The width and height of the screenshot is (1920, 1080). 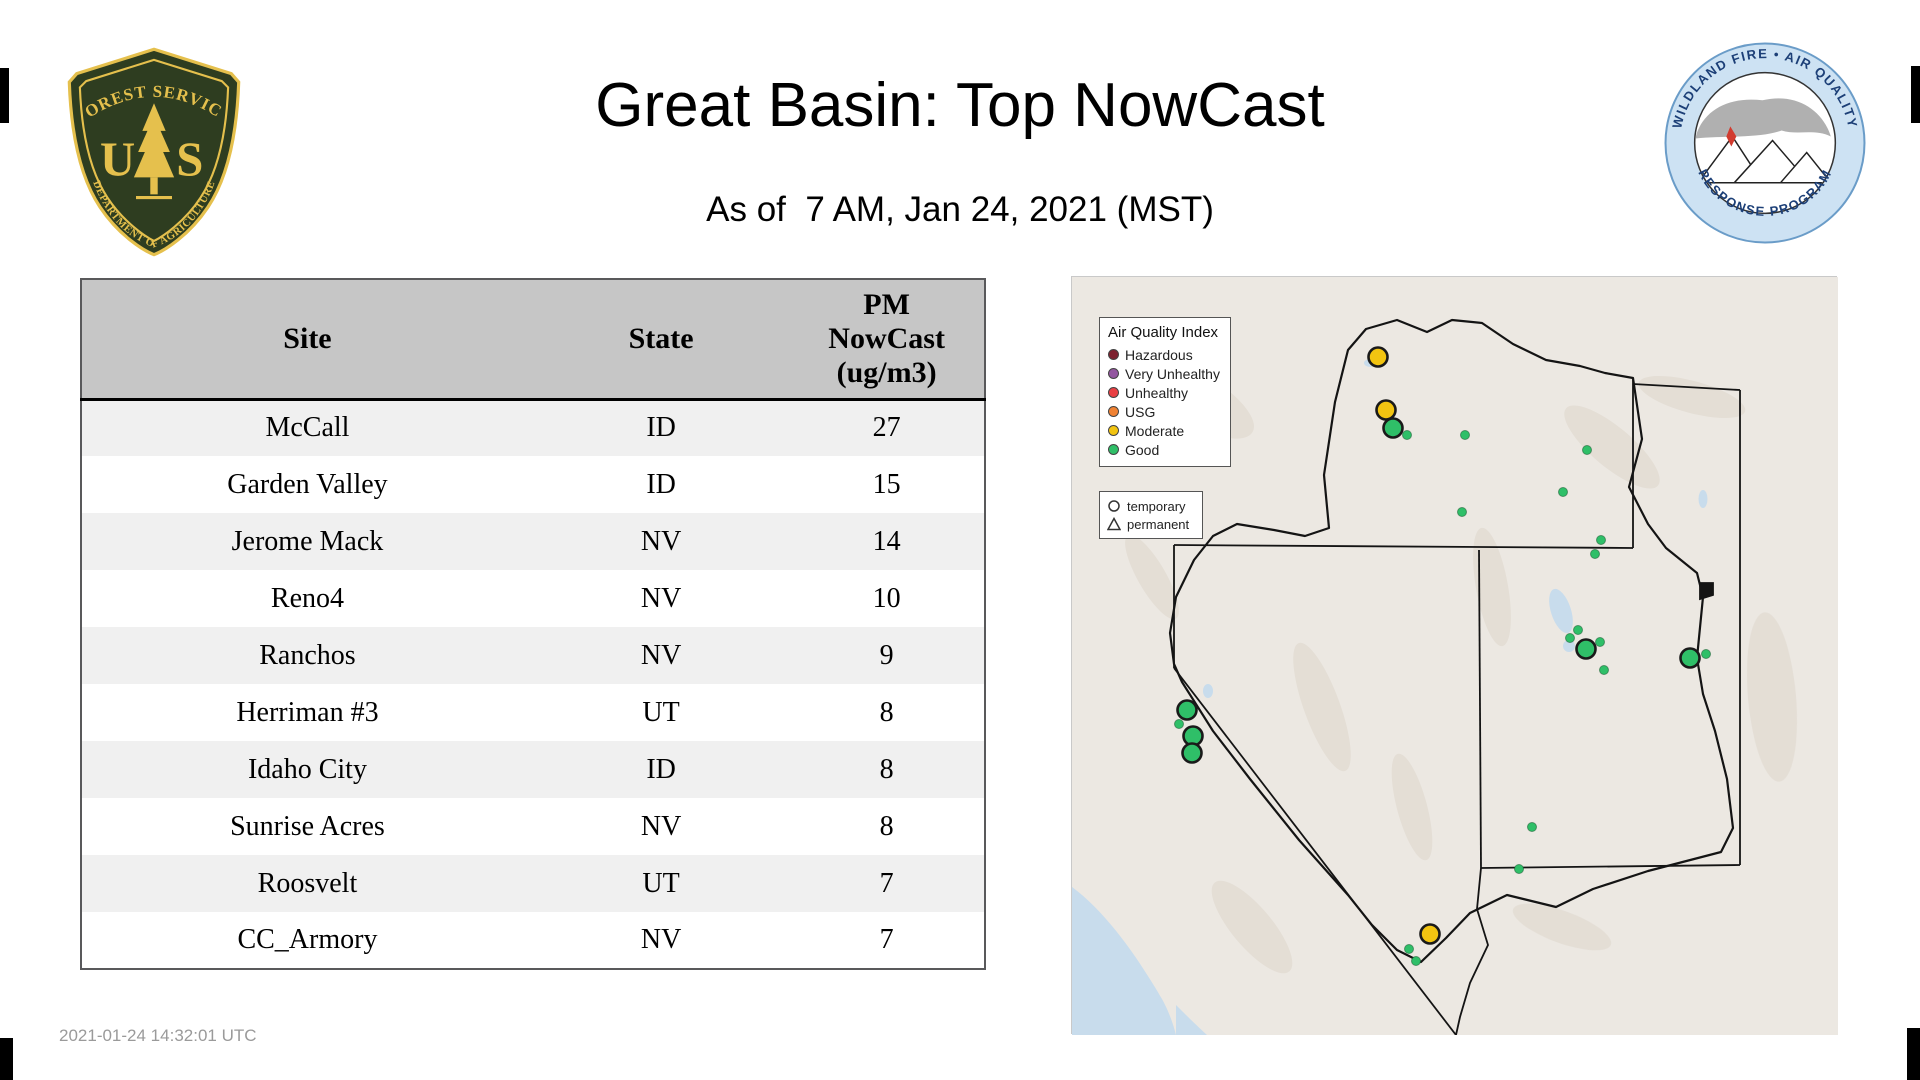 I want to click on aqi-legend-label: Hazardous, so click(x=1159, y=354).